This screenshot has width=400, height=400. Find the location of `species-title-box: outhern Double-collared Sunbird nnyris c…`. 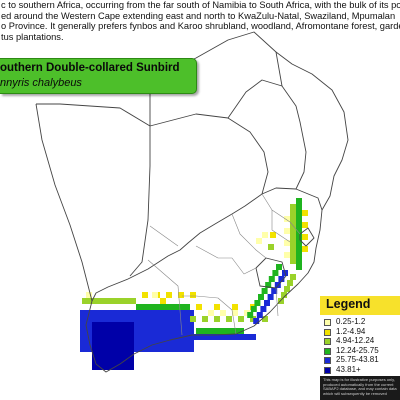

species-title-box: outhern Double-collared Sunbird nnyris c… is located at coordinates (98, 76).